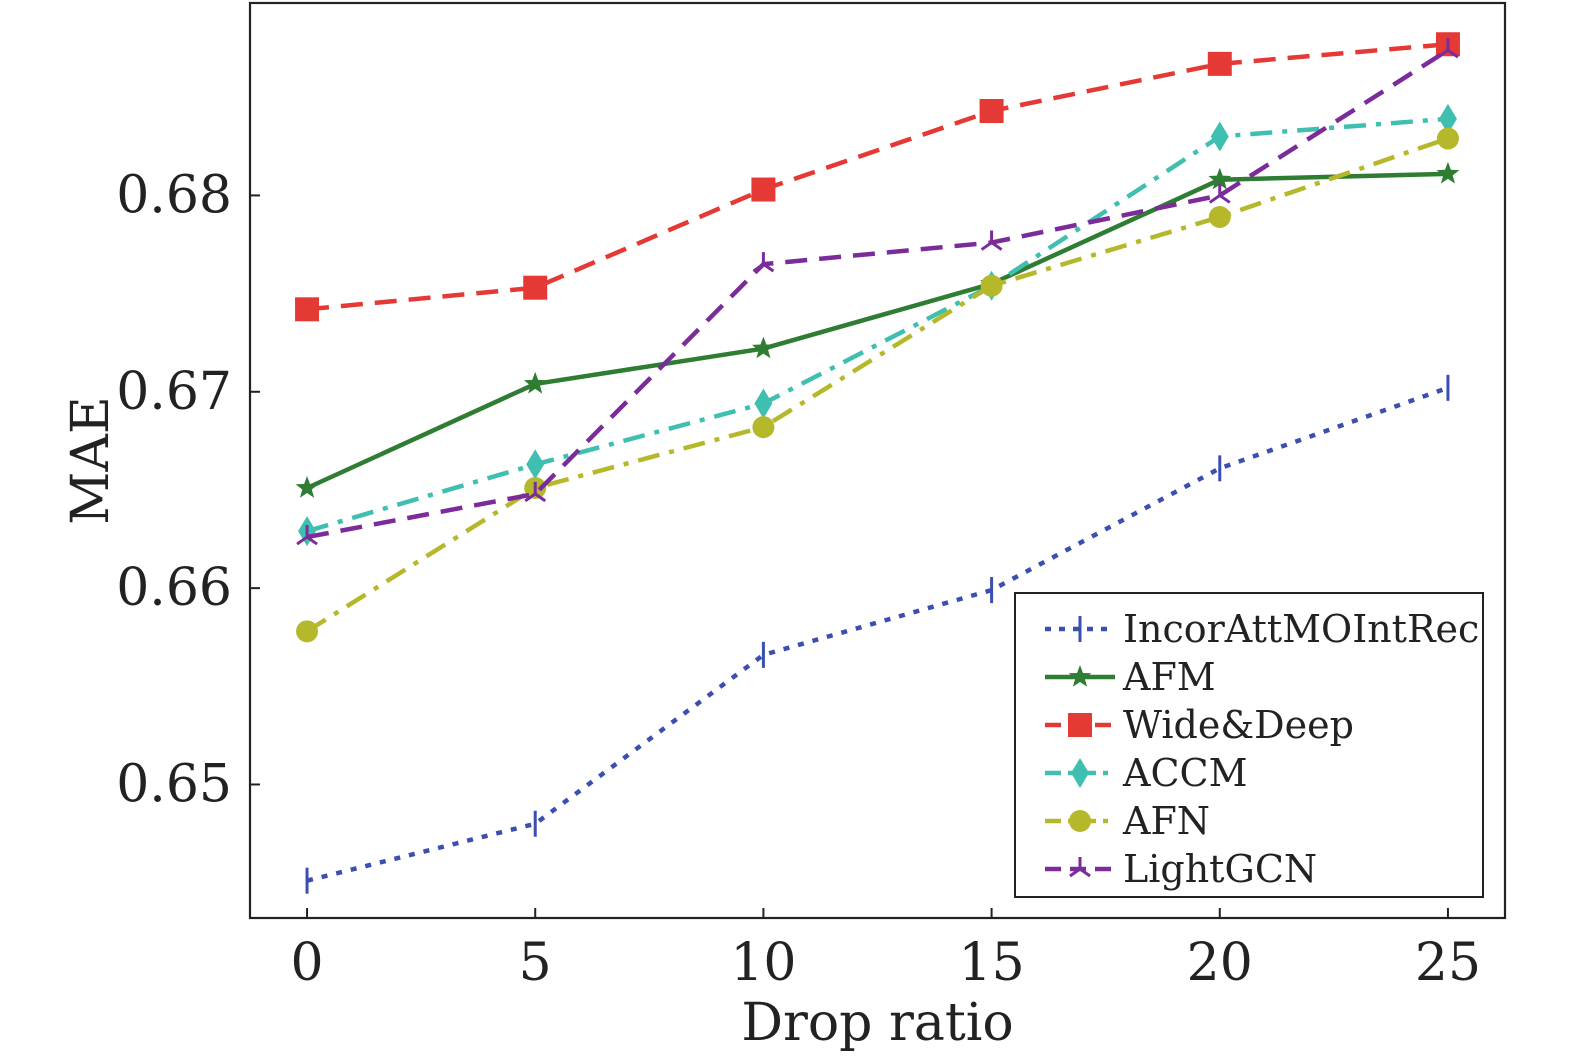 Image resolution: width=1575 pixels, height=1059 pixels. Describe the element at coordinates (306, 963) in the screenshot. I see `x-tick-label: 0` at that location.